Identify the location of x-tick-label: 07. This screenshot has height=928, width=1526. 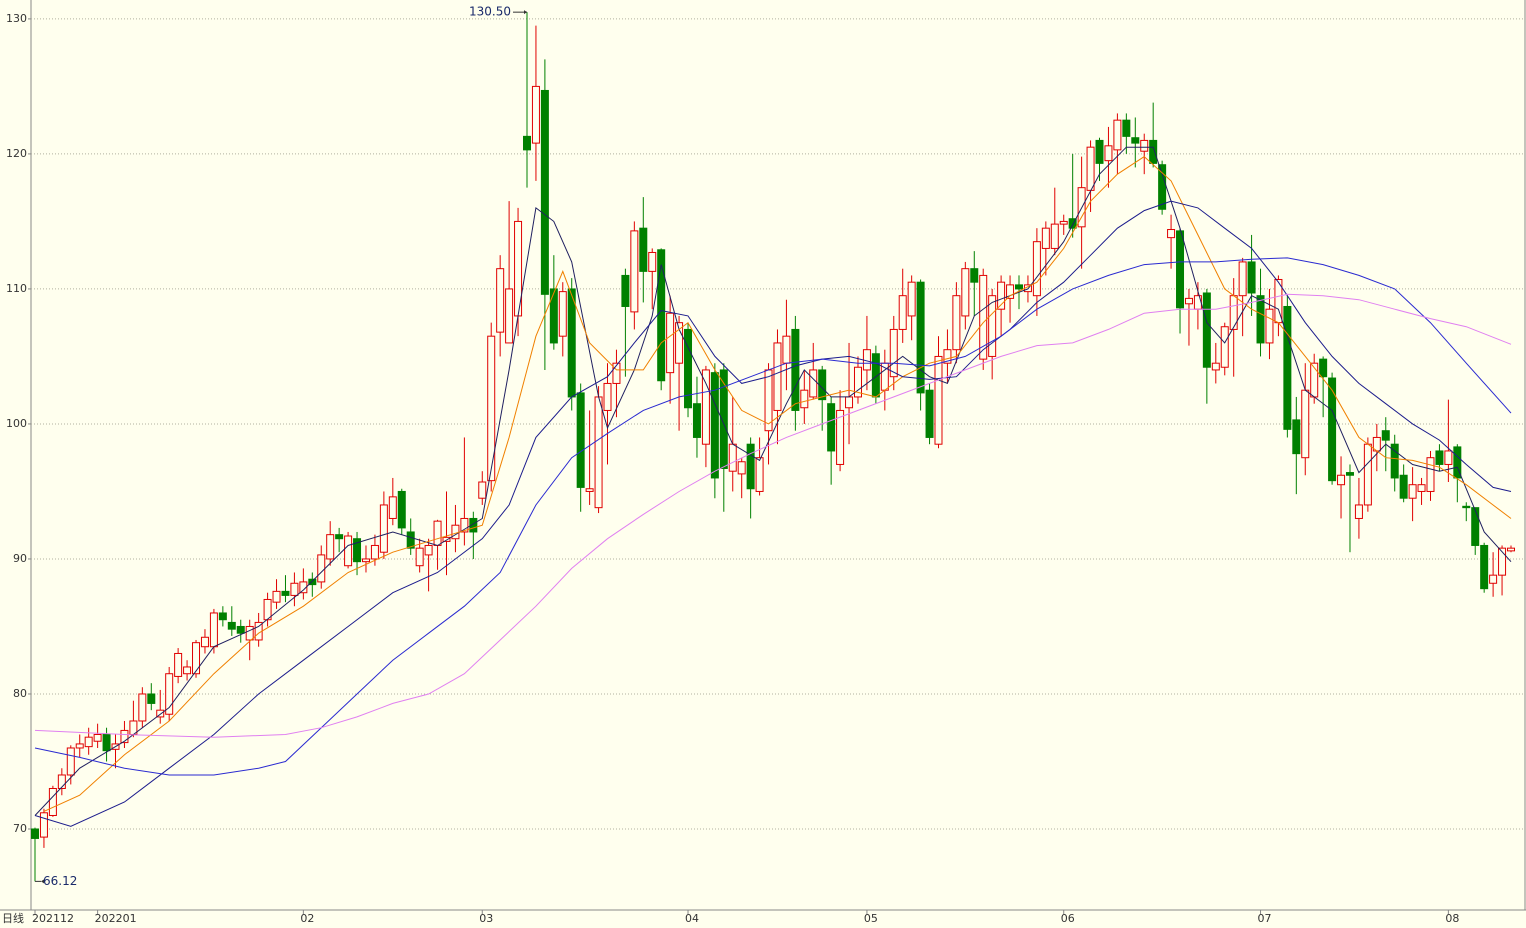
(1265, 918).